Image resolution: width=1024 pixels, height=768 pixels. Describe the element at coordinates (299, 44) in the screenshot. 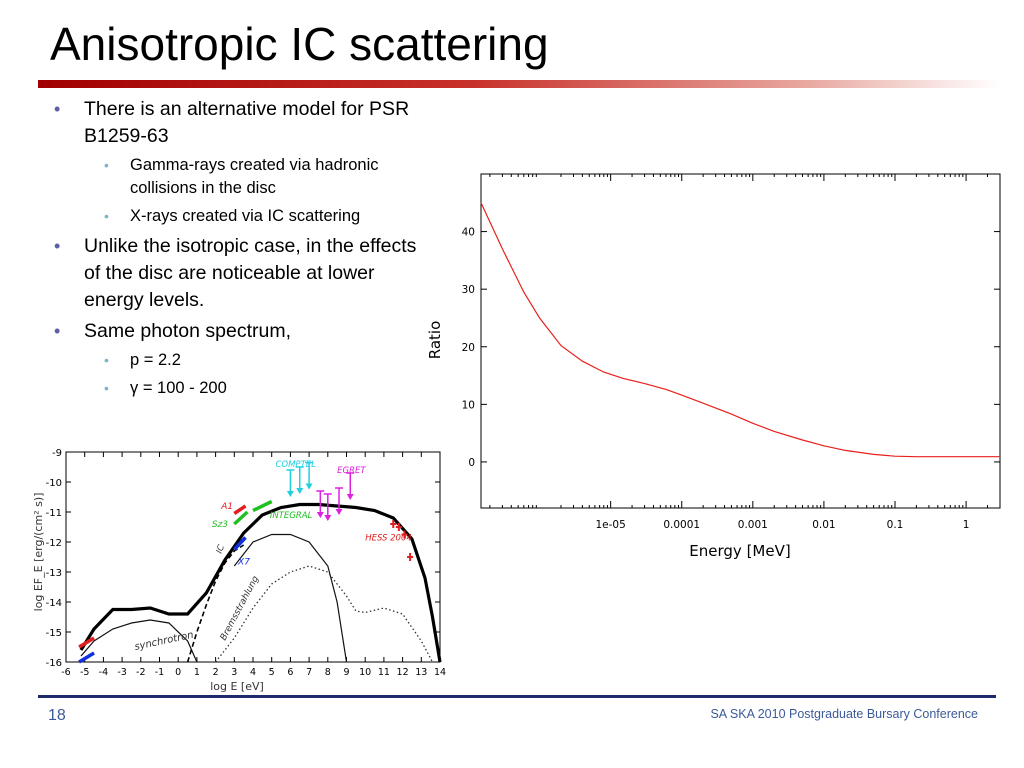

I see `slide-title: Anisotropic IC scattering` at that location.